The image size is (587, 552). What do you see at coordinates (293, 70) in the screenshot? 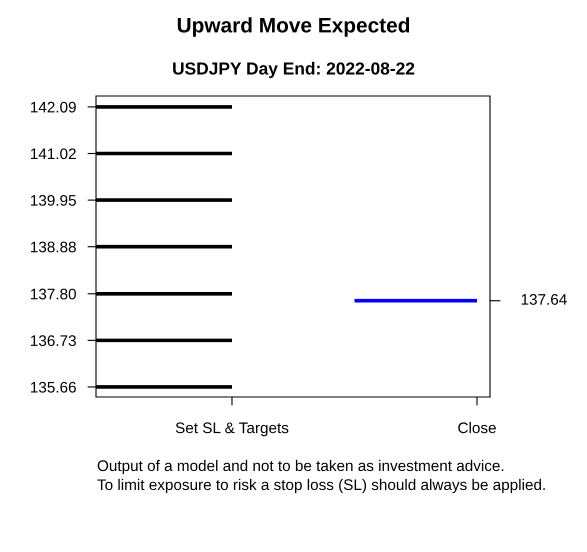
I see `chart-subtitle: USDJPY Day End: 2022-08-22` at bounding box center [293, 70].